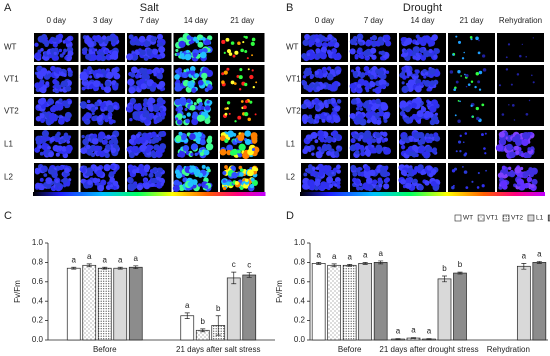 Image resolution: width=550 pixels, height=356 pixels. What do you see at coordinates (135, 303) in the screenshot?
I see `bar` at bounding box center [135, 303].